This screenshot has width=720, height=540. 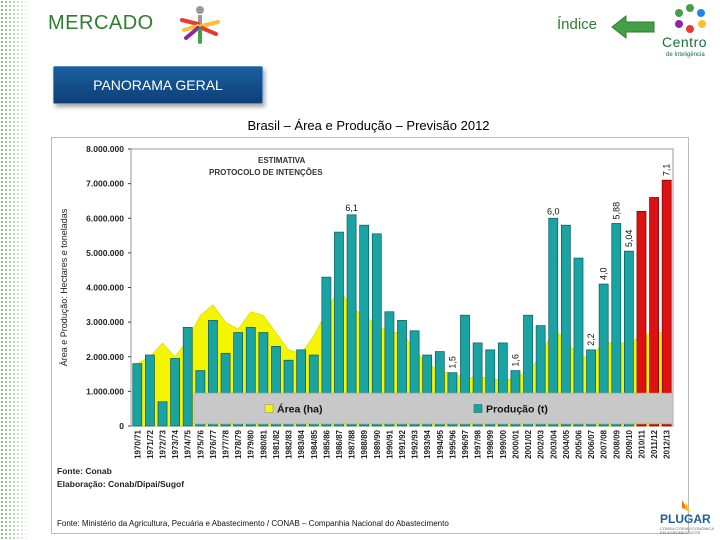 I want to click on y-tick-label: 4.000.000, so click(x=105, y=288).